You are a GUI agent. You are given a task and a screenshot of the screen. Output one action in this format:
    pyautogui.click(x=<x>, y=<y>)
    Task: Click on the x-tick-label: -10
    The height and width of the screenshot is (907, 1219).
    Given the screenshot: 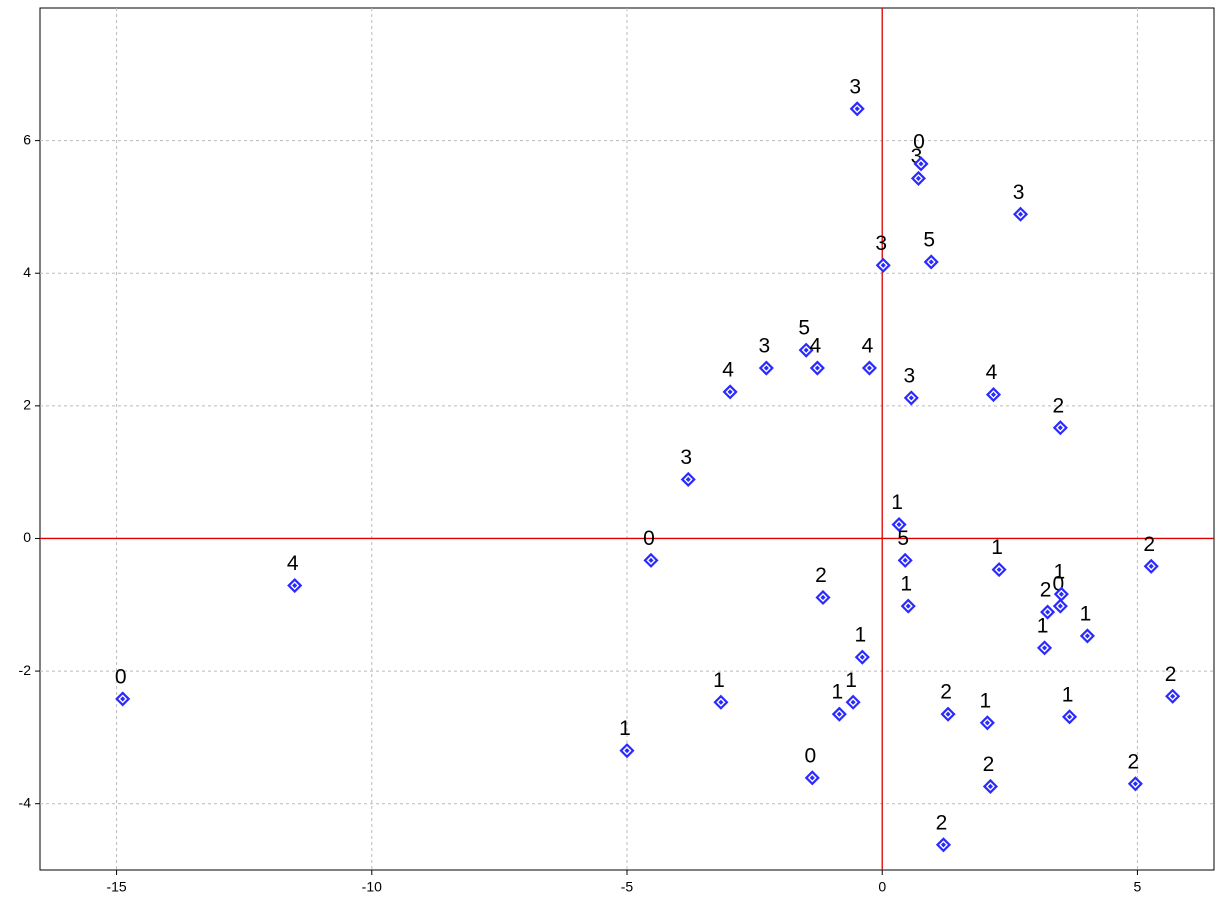 What is the action you would take?
    pyautogui.click(x=372, y=887)
    